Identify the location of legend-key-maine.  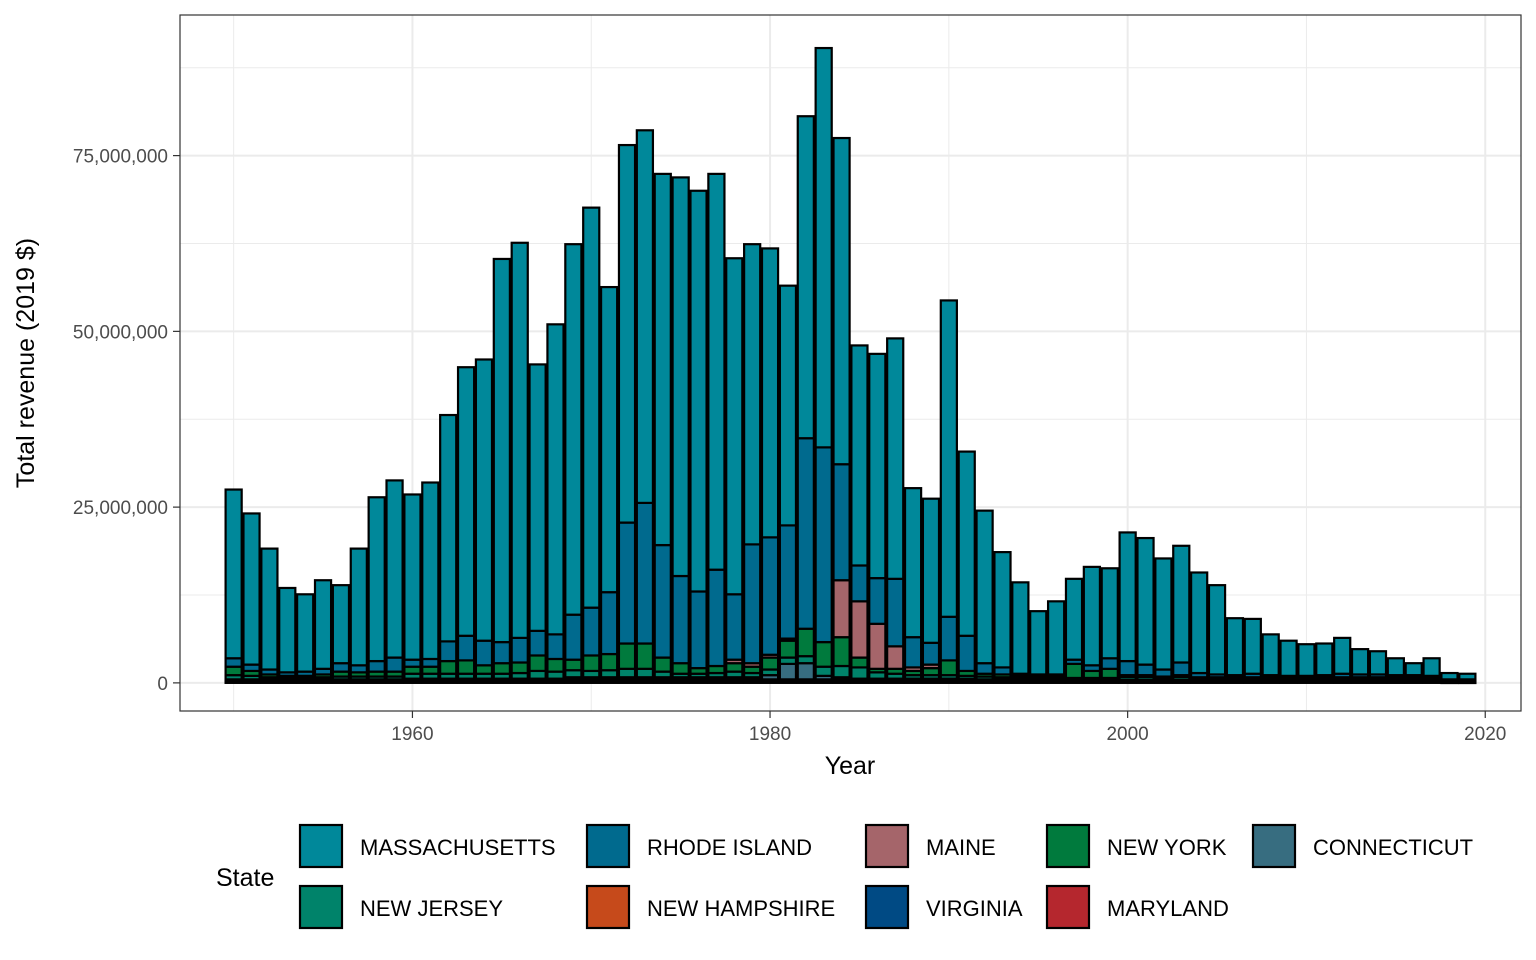
(887, 846).